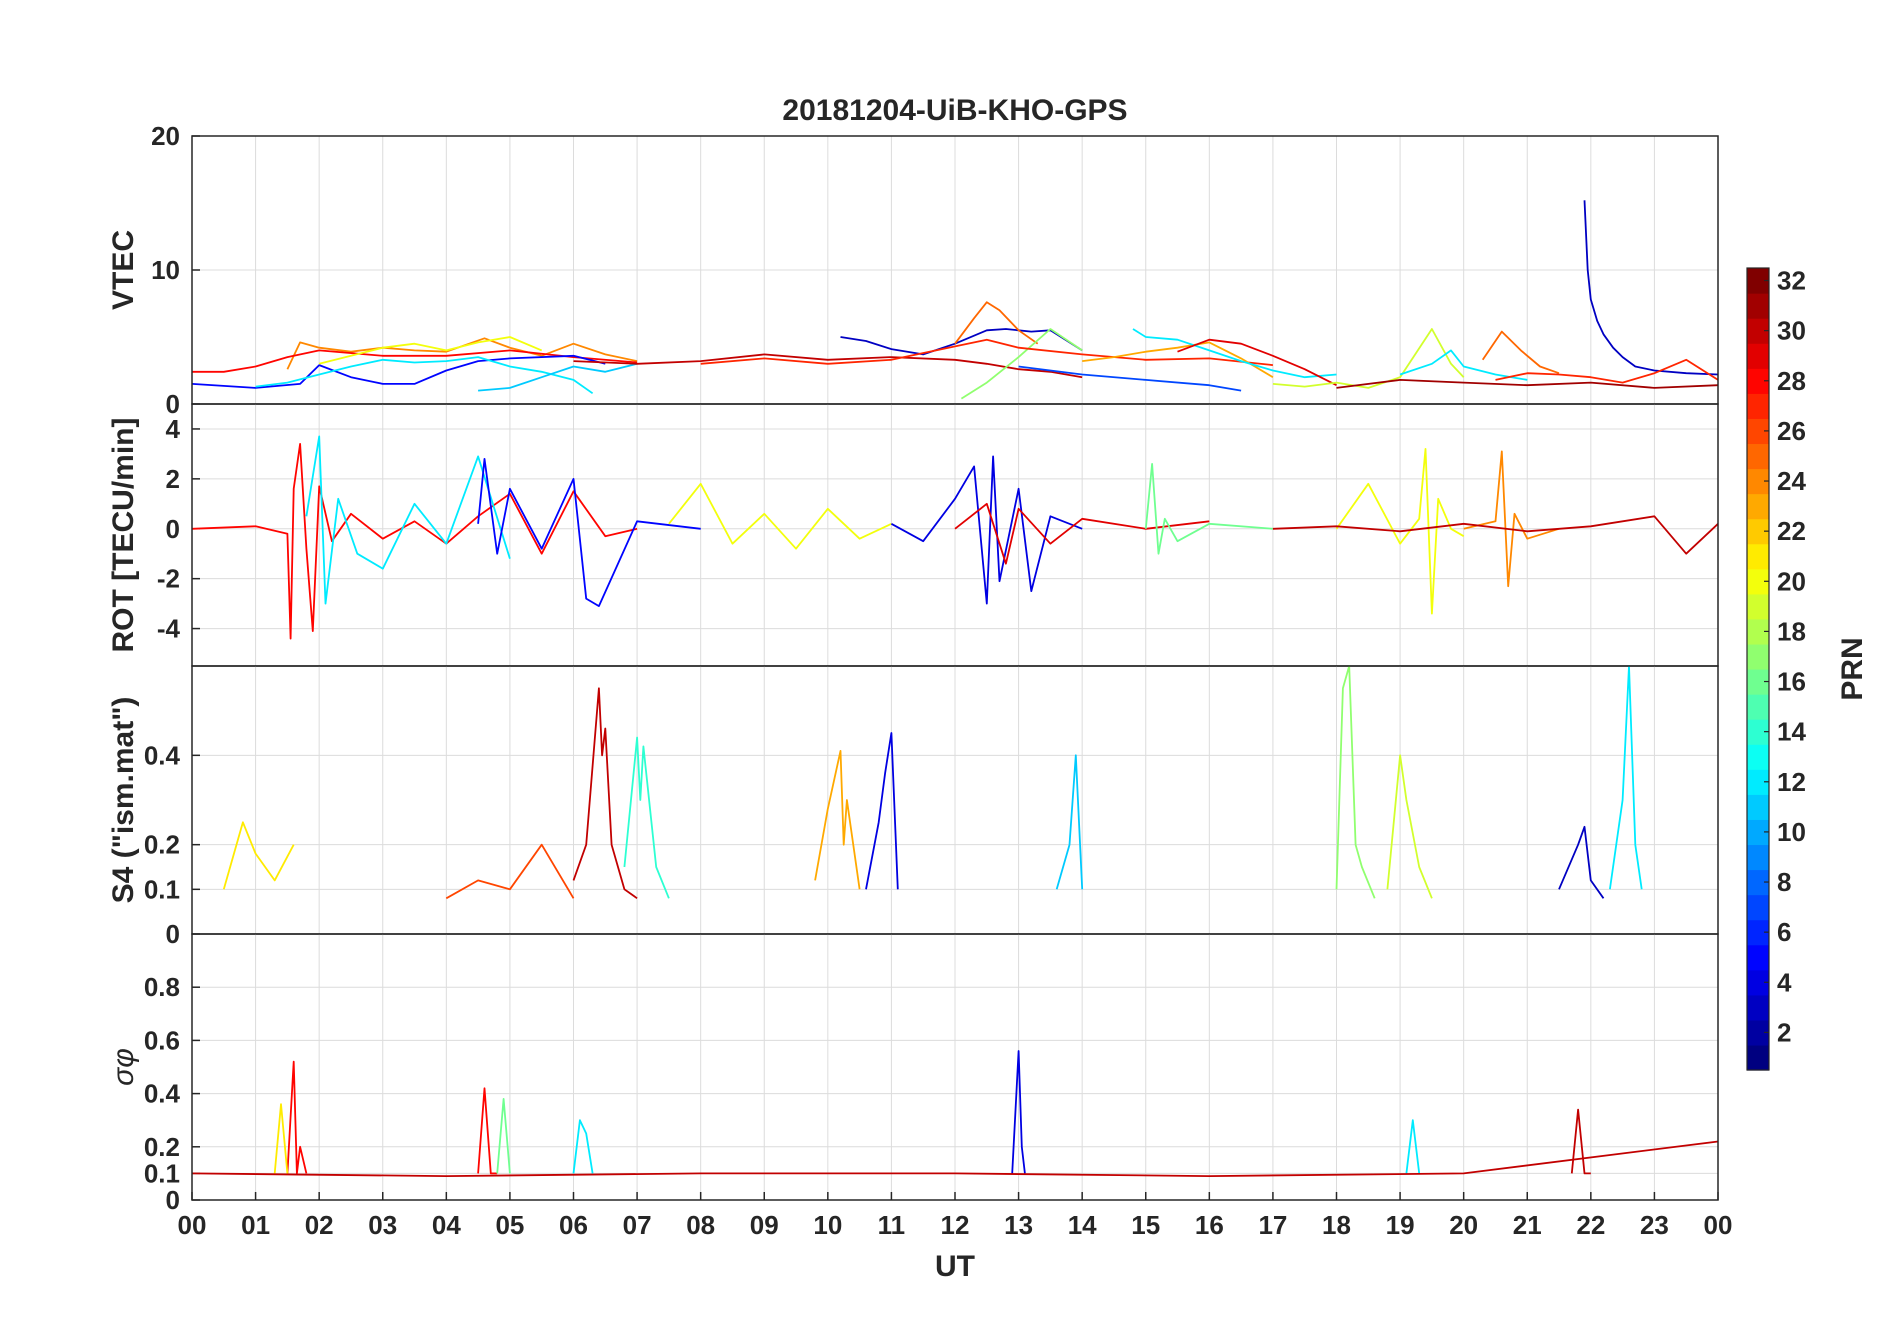 The width and height of the screenshot is (1902, 1335). What do you see at coordinates (123, 270) in the screenshot?
I see `vtec-y-axis-label: VTEC` at bounding box center [123, 270].